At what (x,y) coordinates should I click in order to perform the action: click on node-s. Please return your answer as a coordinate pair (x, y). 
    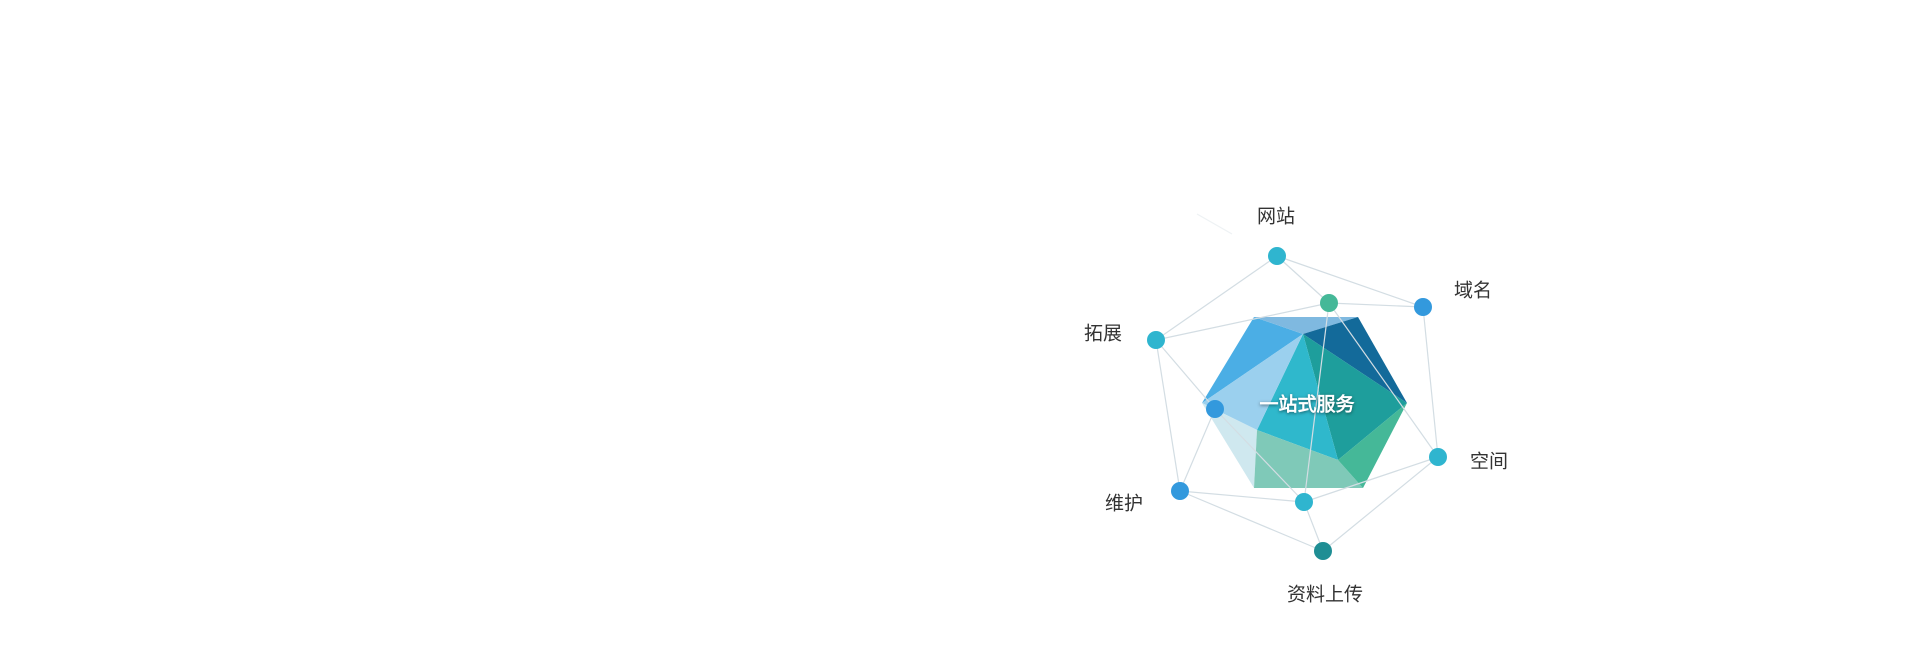
    Looking at the image, I should click on (1438, 457).